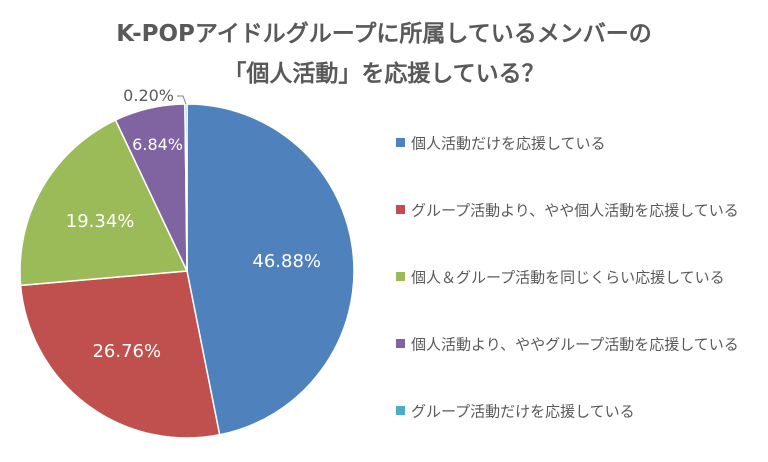 This screenshot has height=462, width=768. Describe the element at coordinates (157, 144) in the screenshot. I see `data-label-mostly-group: 6.84%` at that location.